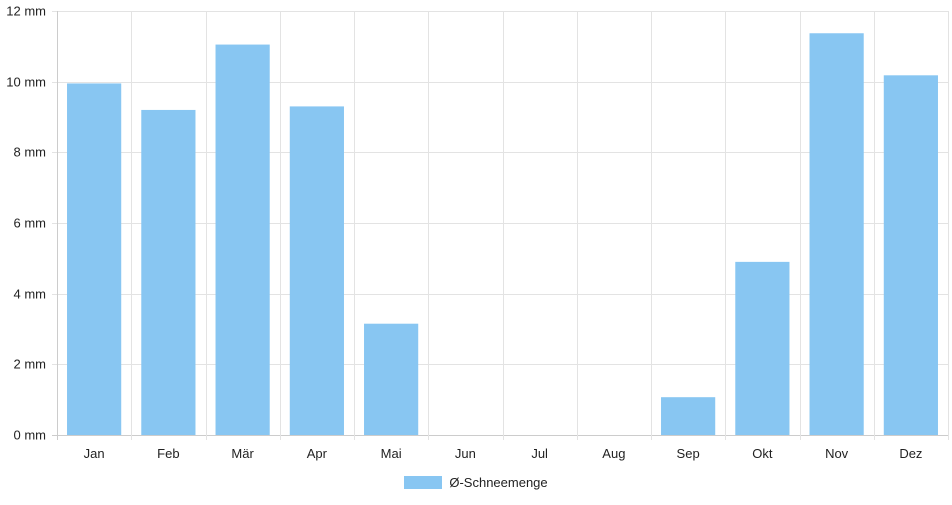  Describe the element at coordinates (613, 453) in the screenshot. I see `x-tick-label: Aug` at that location.